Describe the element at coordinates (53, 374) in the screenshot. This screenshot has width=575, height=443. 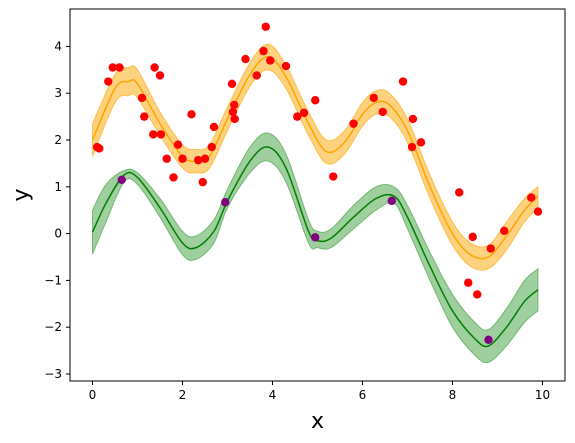
I see `y-tick-label: −3` at that location.